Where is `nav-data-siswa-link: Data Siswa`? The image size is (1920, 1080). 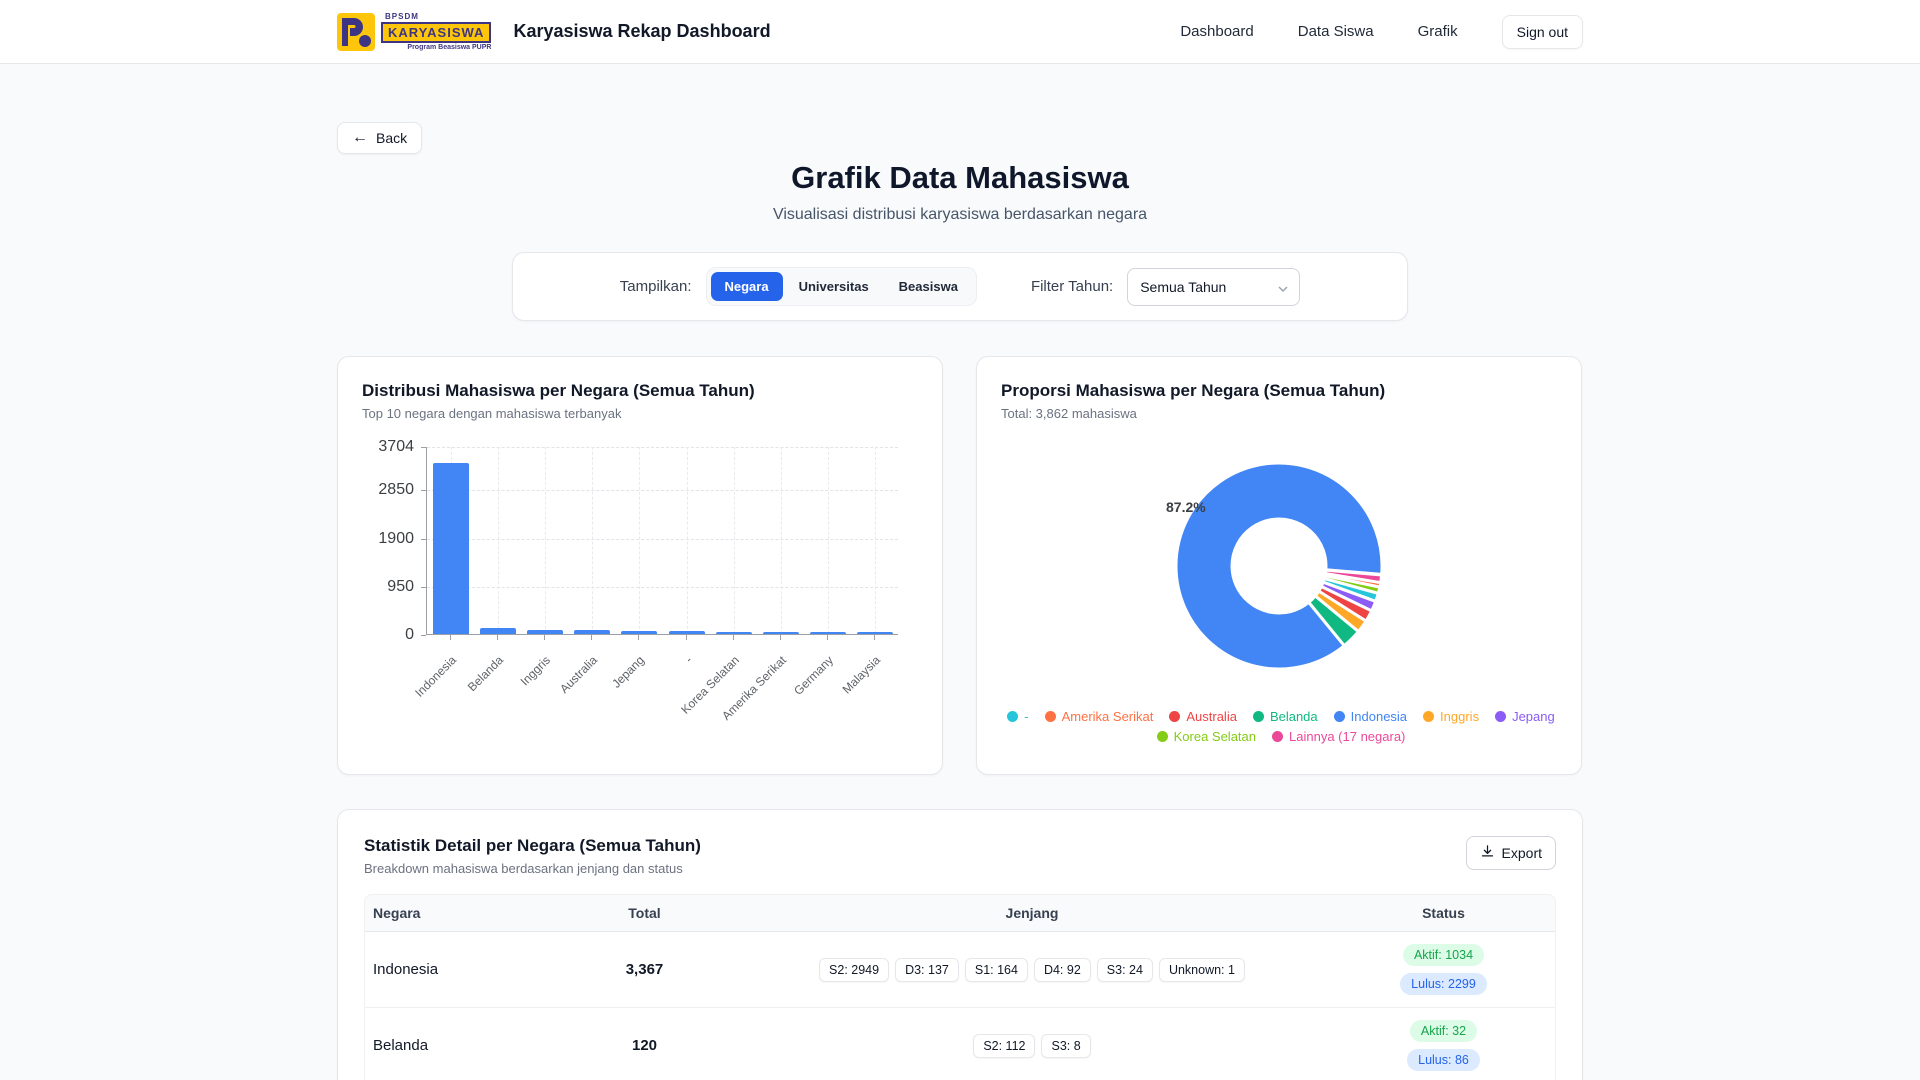
nav-data-siswa-link: Data Siswa is located at coordinates (1335, 31).